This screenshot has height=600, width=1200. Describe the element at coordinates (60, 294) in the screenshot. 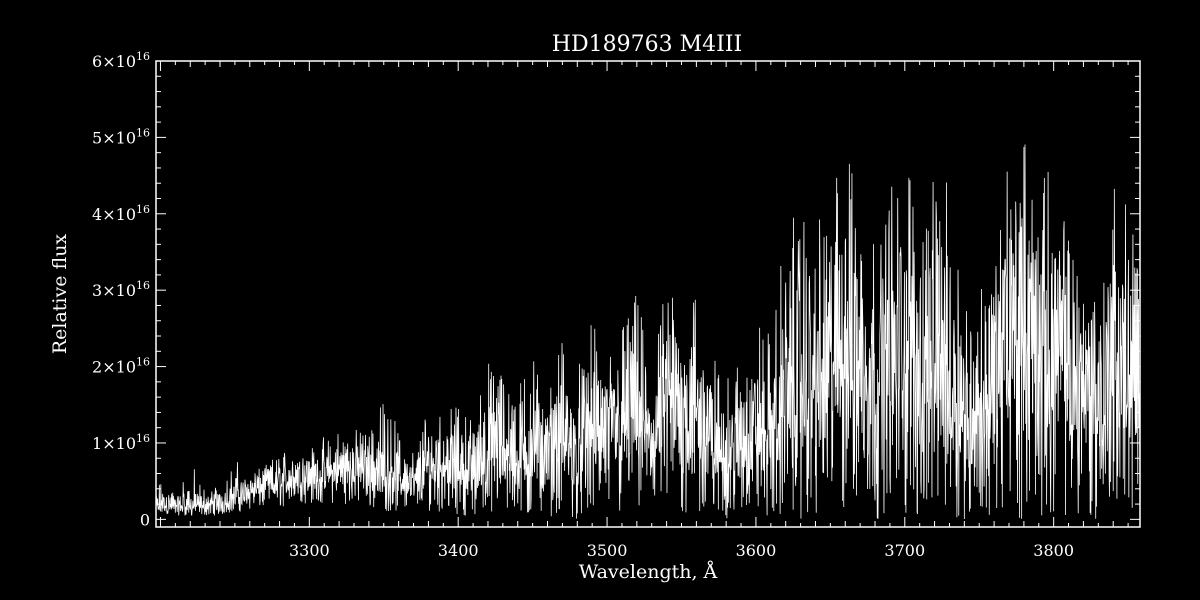

I see `y-axis-label: Relative flux` at that location.